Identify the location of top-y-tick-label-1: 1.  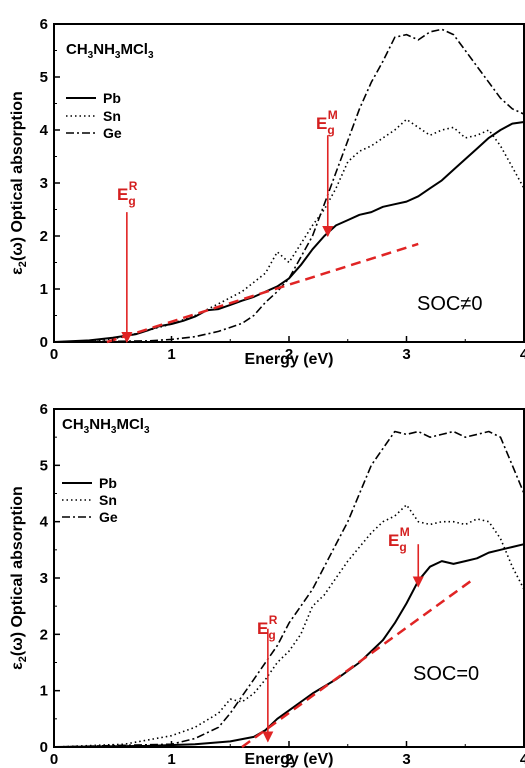
(44, 289).